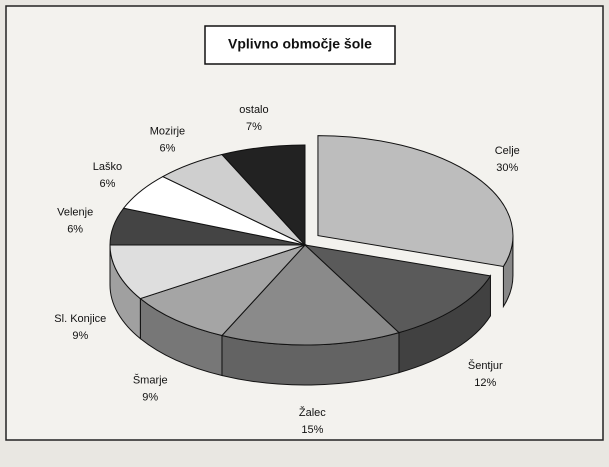  What do you see at coordinates (167, 132) in the screenshot?
I see `slice-label: Mozirje` at bounding box center [167, 132].